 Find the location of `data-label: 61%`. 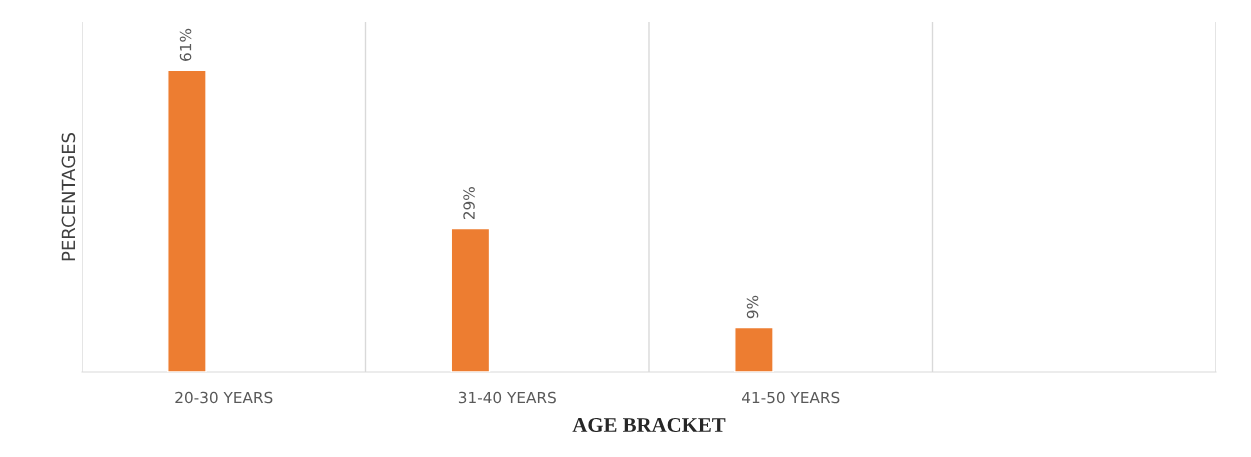

data-label: 61% is located at coordinates (185, 44).